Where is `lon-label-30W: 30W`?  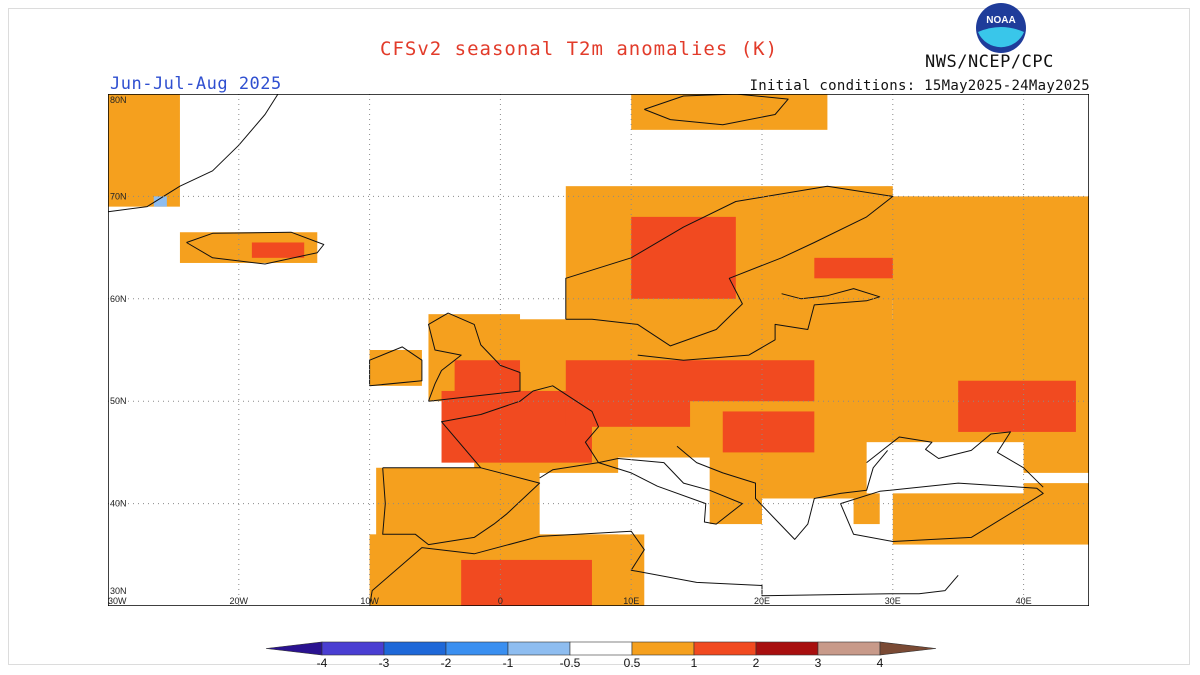
lon-label-30W: 30W is located at coordinates (117, 601).